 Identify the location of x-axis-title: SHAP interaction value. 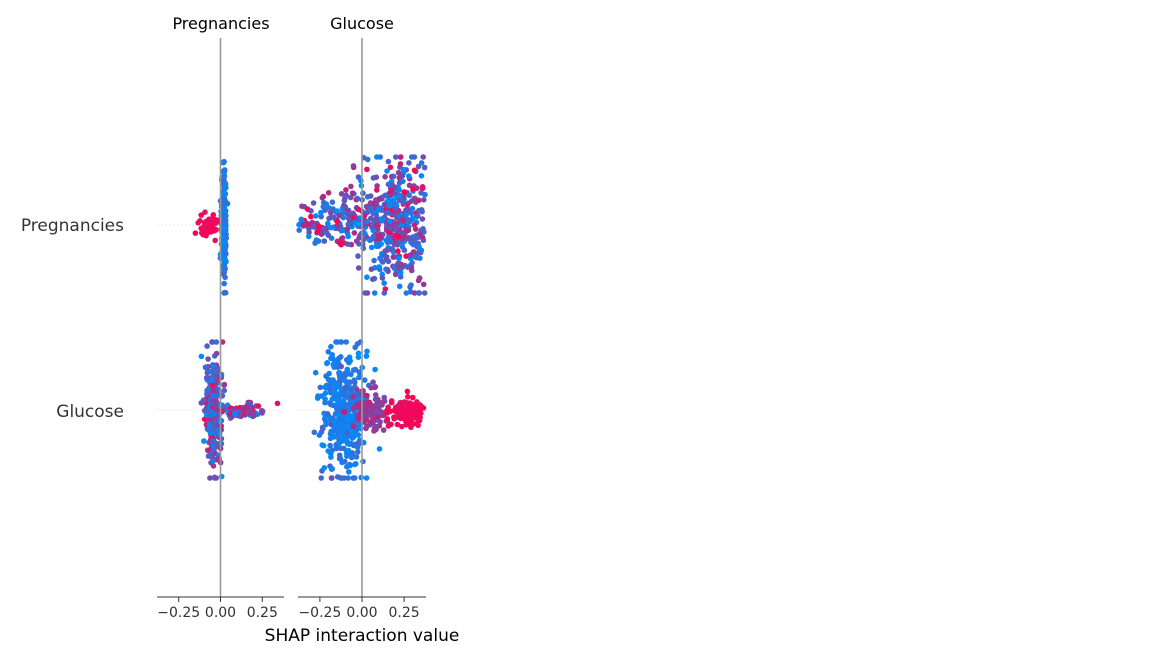
(362, 636).